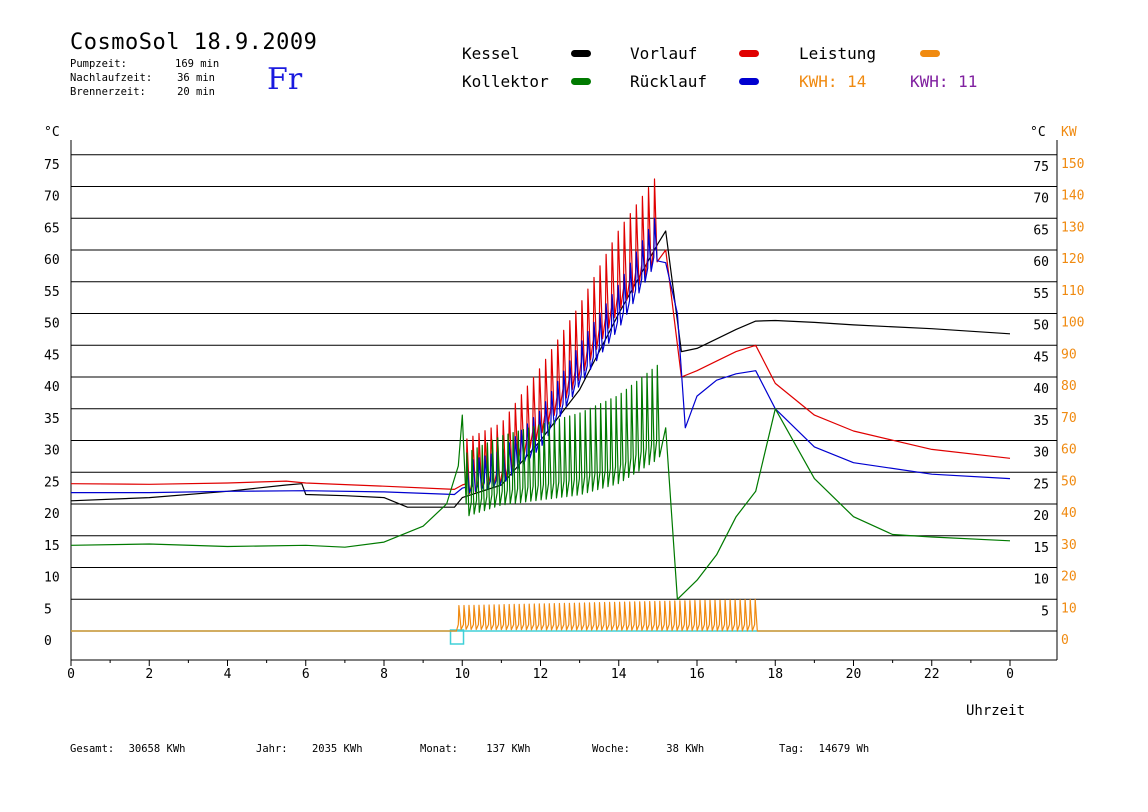 The height and width of the screenshot is (812, 1148). What do you see at coordinates (197, 64) in the screenshot?
I see `info-pumpzeit-value: 169 min` at bounding box center [197, 64].